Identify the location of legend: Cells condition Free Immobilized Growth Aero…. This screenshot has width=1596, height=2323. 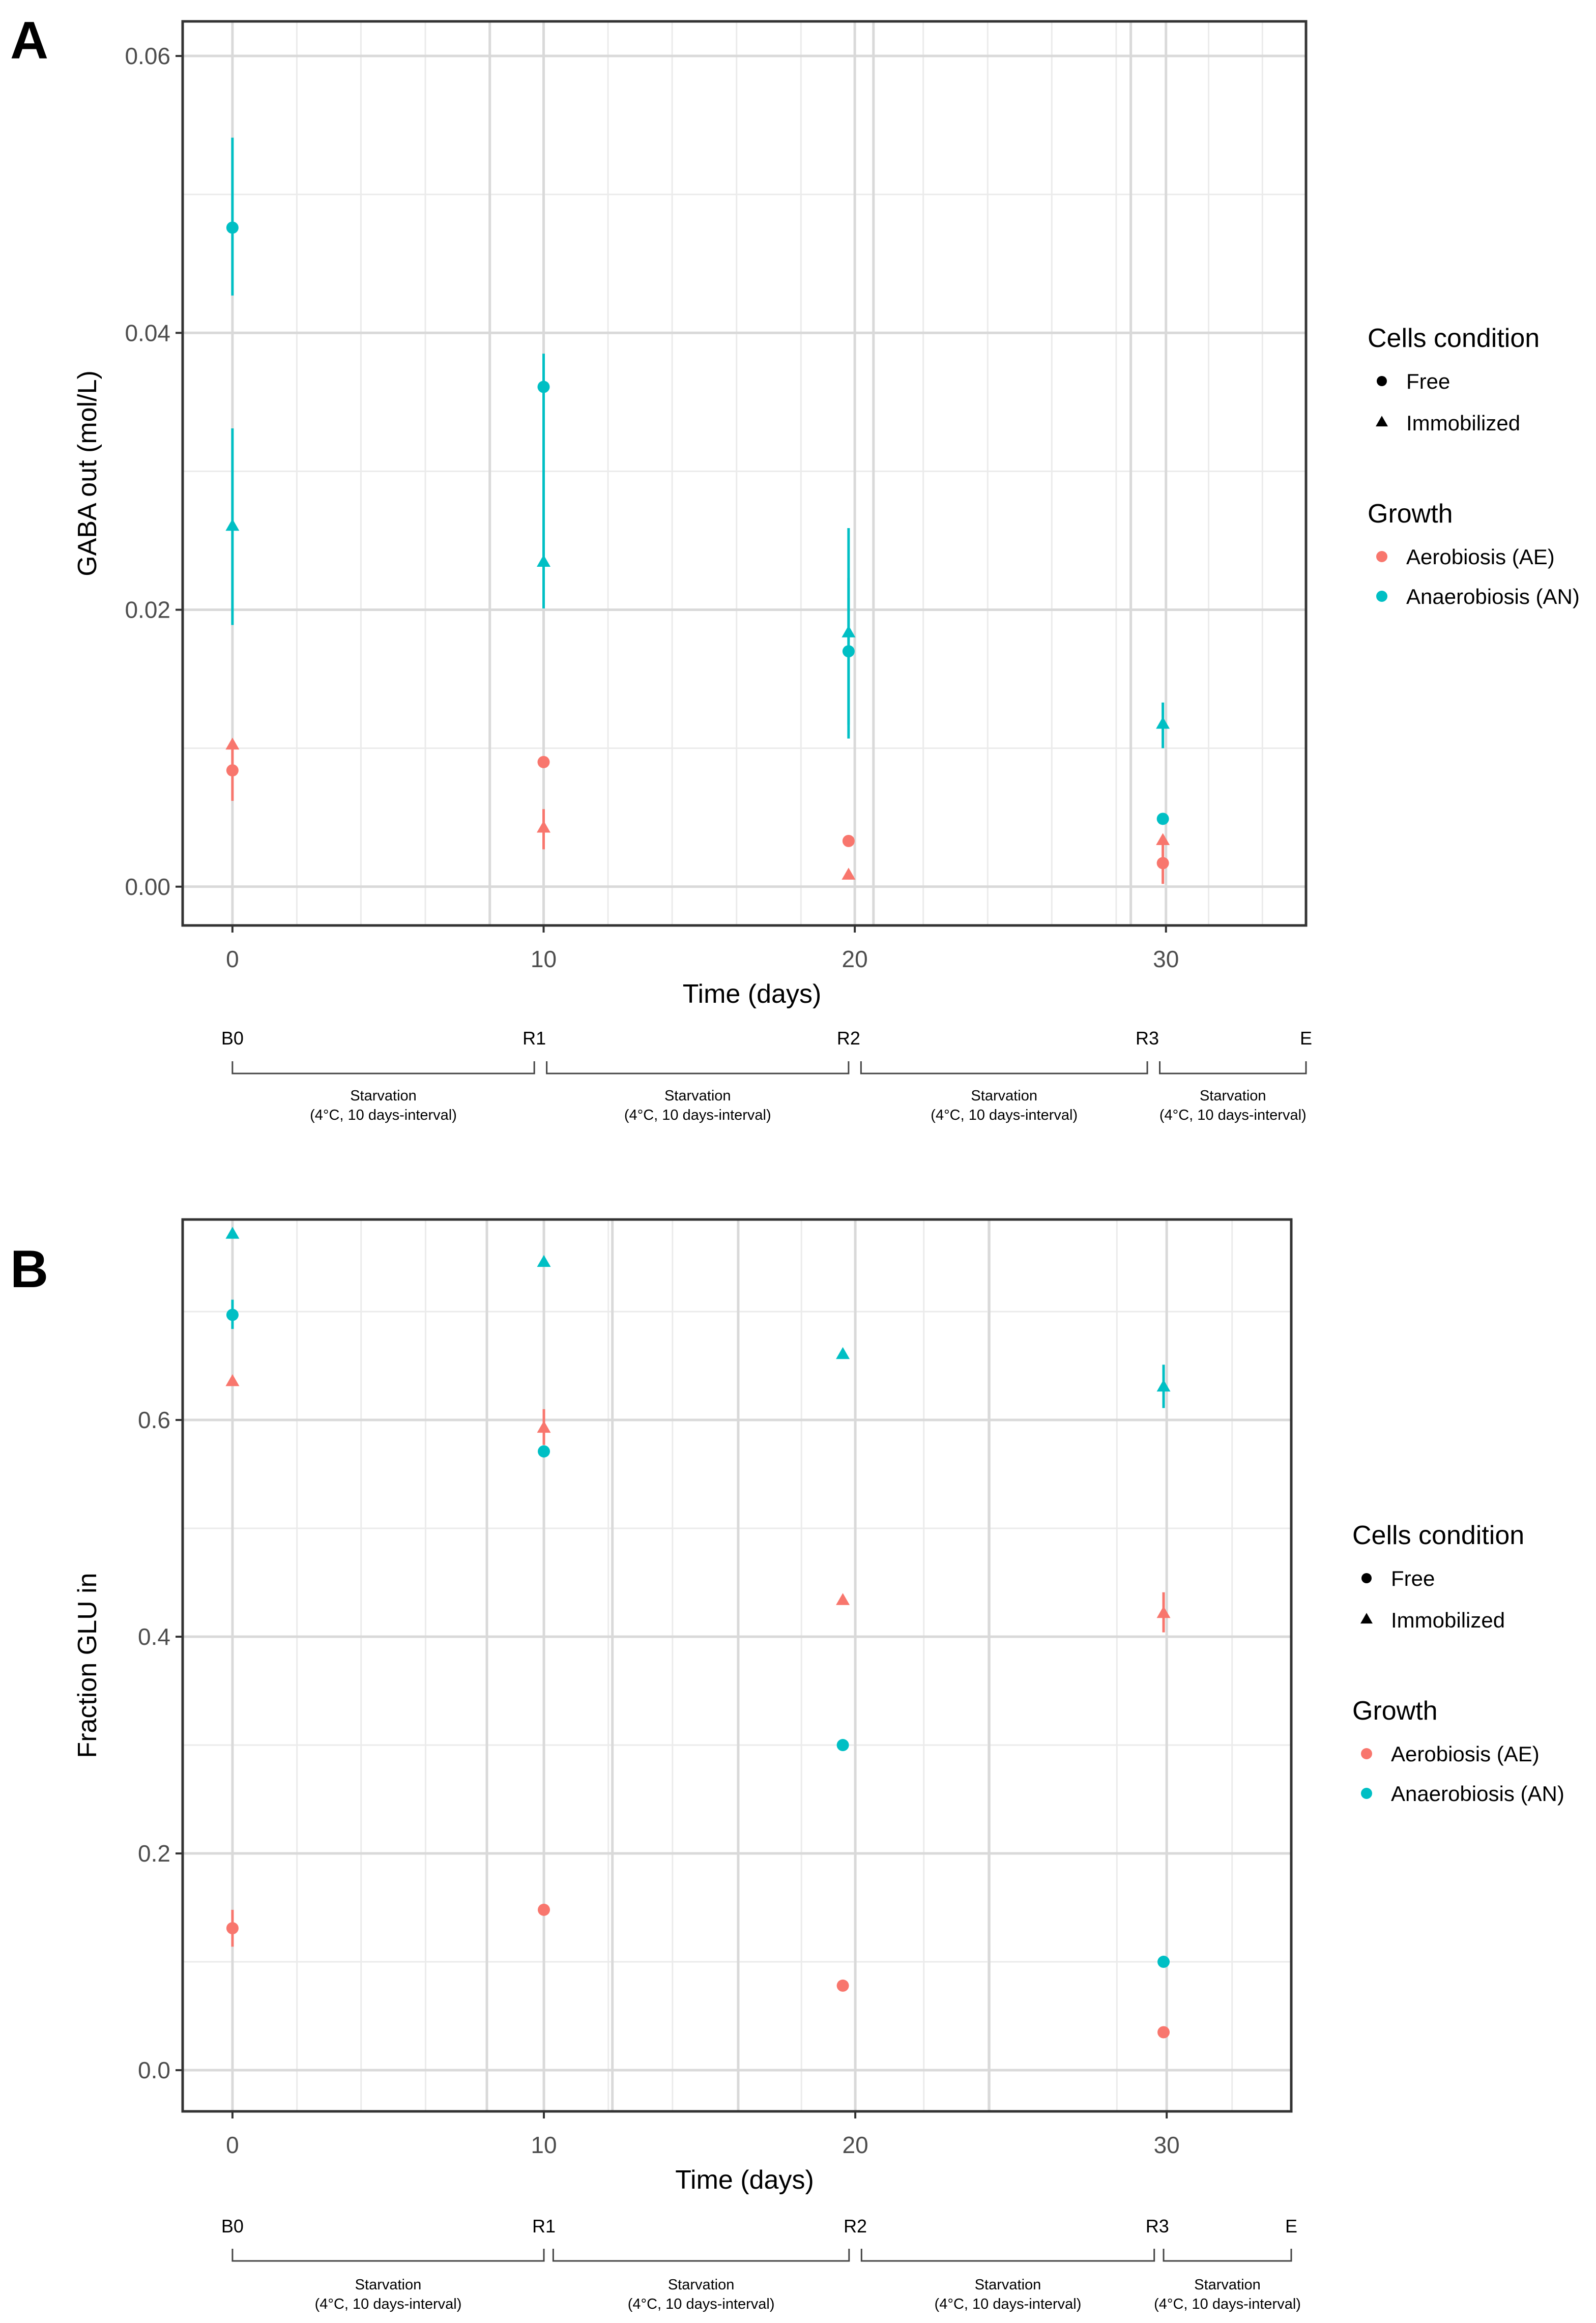
(1474, 466).